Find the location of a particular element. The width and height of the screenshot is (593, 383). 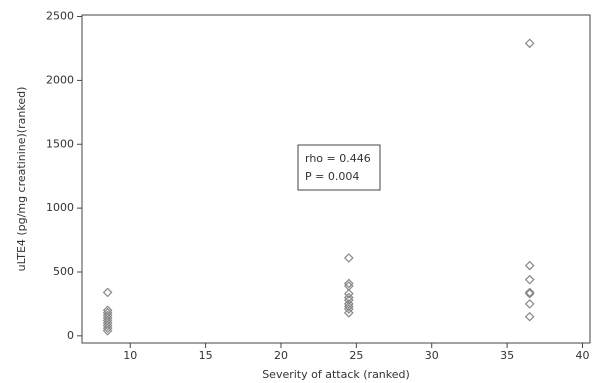

y-tick-label: 500 is located at coordinates (63, 271).